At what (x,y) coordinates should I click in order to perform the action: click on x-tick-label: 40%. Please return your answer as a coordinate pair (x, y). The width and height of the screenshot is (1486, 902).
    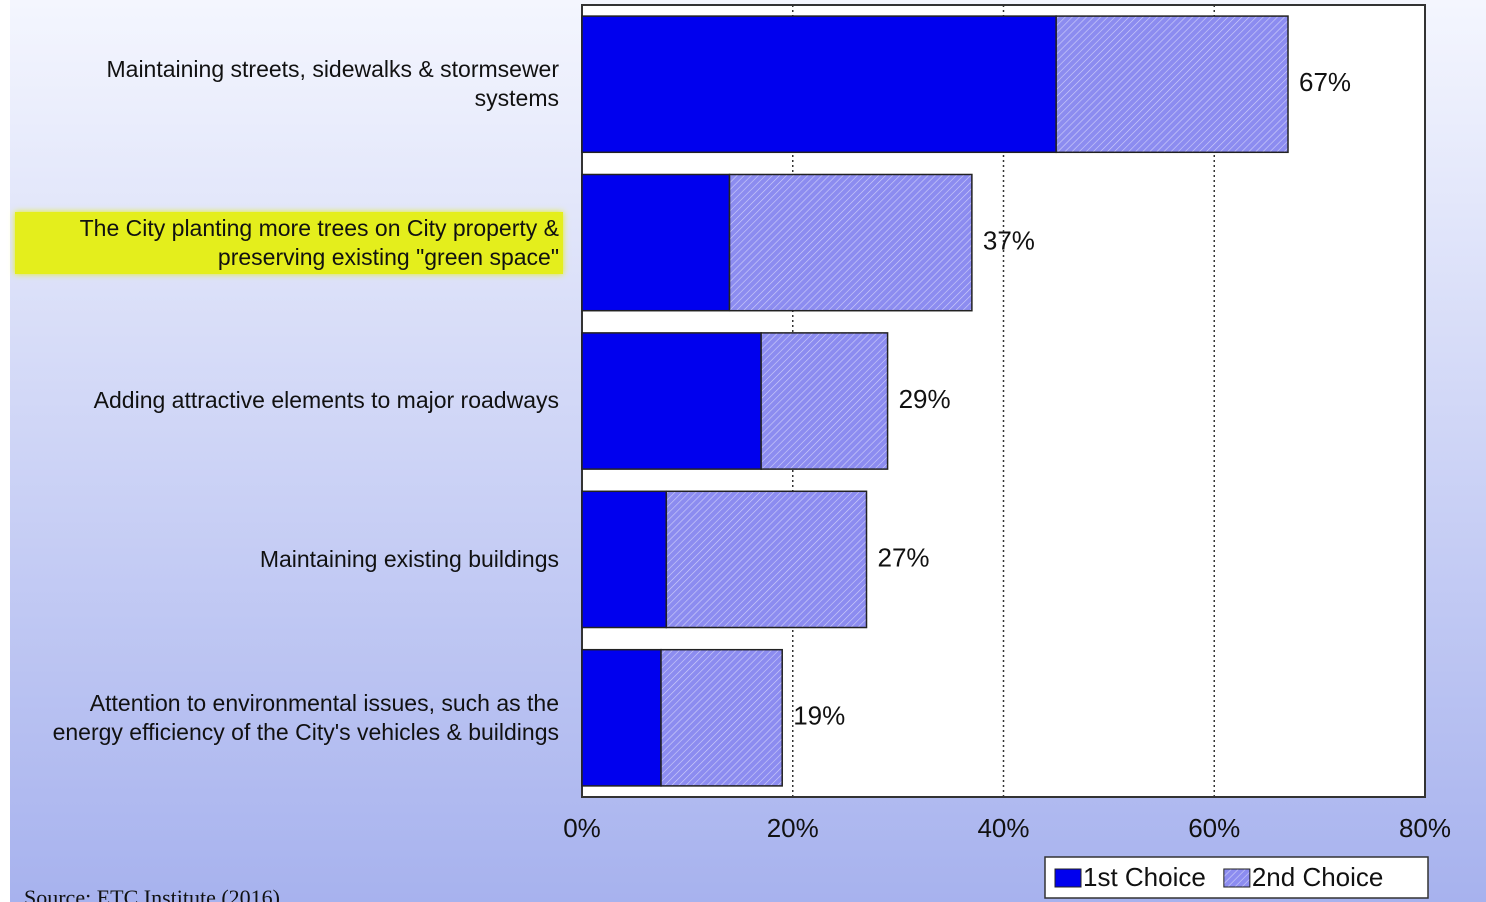
    Looking at the image, I should click on (1003, 828).